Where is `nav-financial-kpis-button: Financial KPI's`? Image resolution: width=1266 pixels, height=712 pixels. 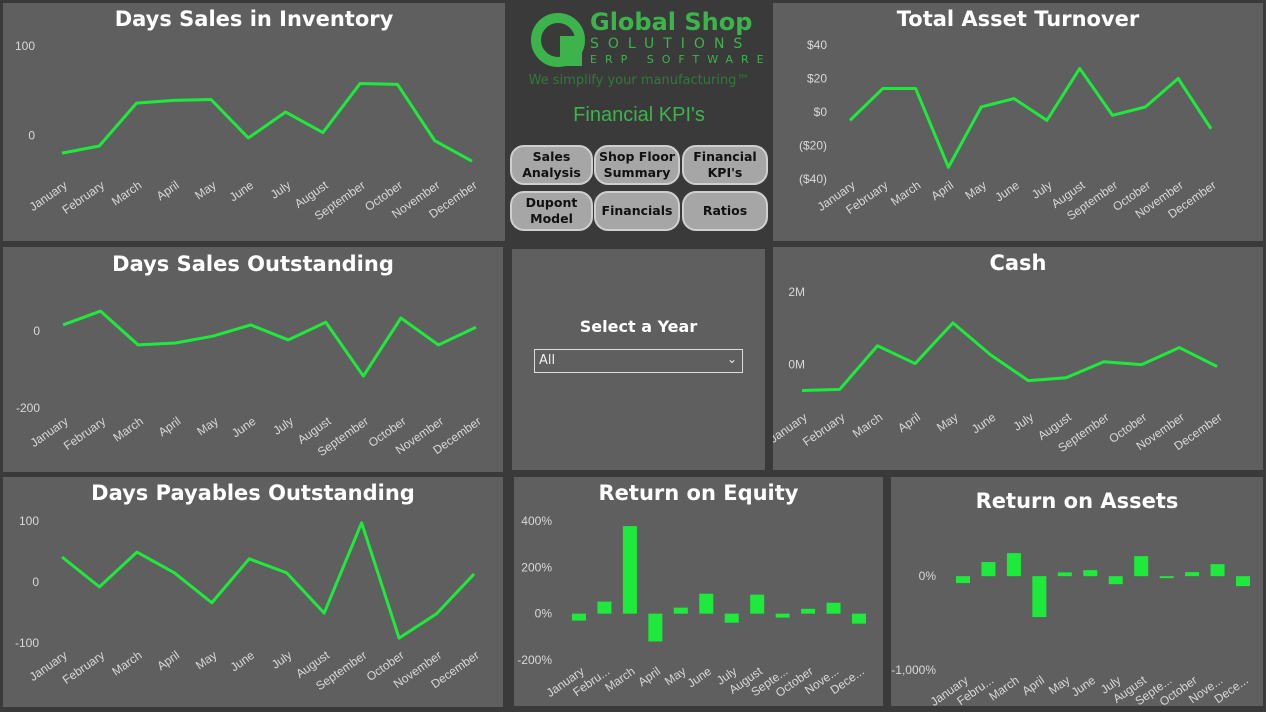 nav-financial-kpis-button: Financial KPI's is located at coordinates (725, 165).